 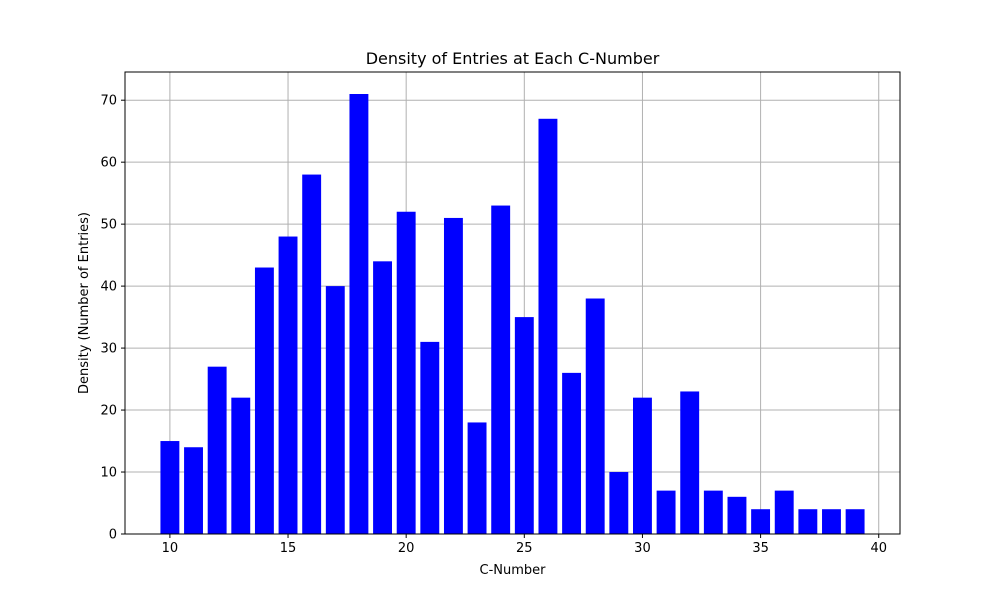 What do you see at coordinates (170, 548) in the screenshot?
I see `x-tick-label: 10` at bounding box center [170, 548].